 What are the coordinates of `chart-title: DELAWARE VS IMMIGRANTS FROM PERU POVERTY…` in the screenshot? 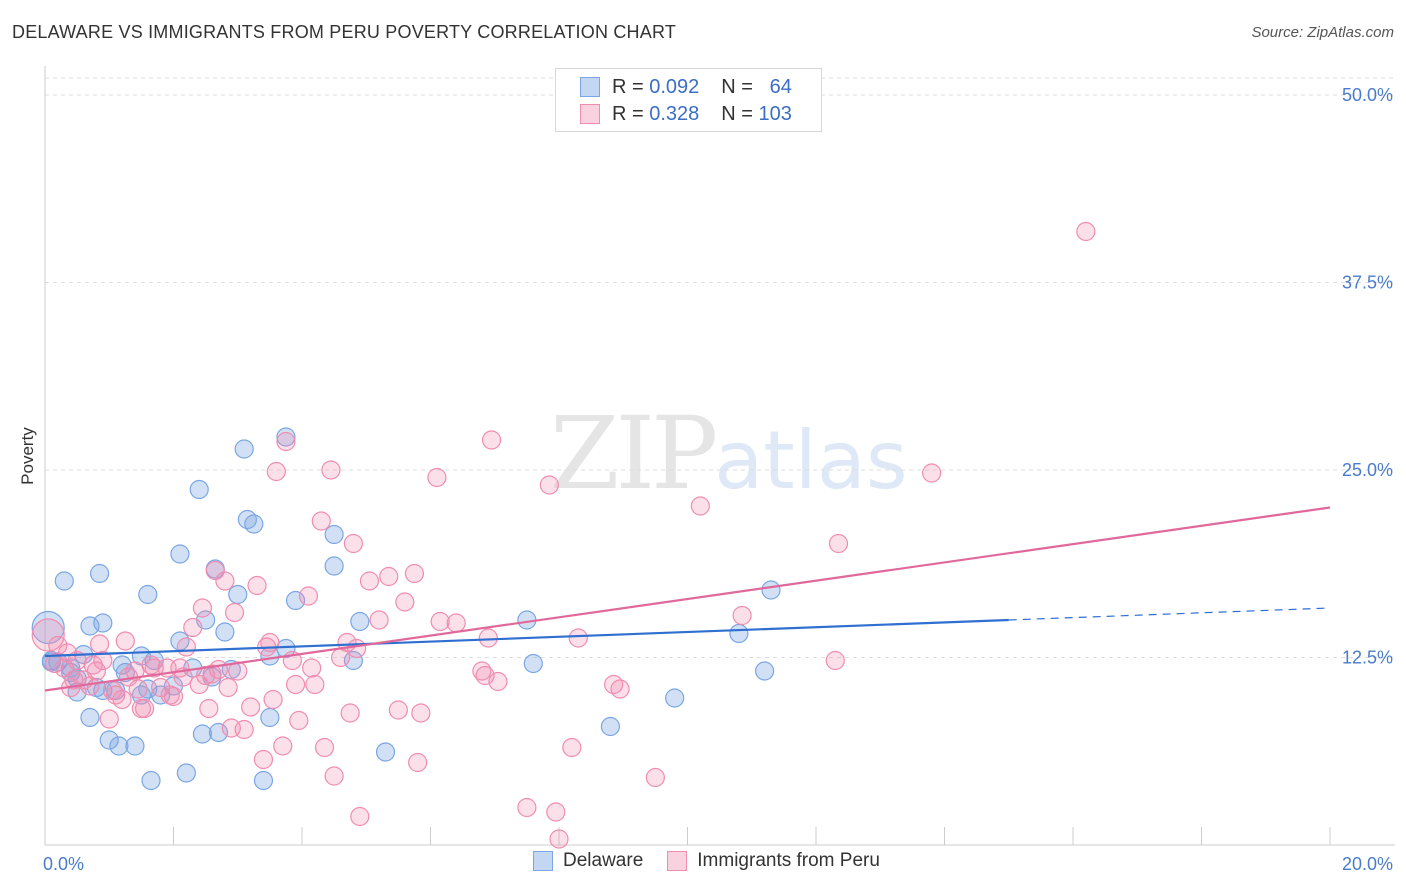 It's located at (344, 32).